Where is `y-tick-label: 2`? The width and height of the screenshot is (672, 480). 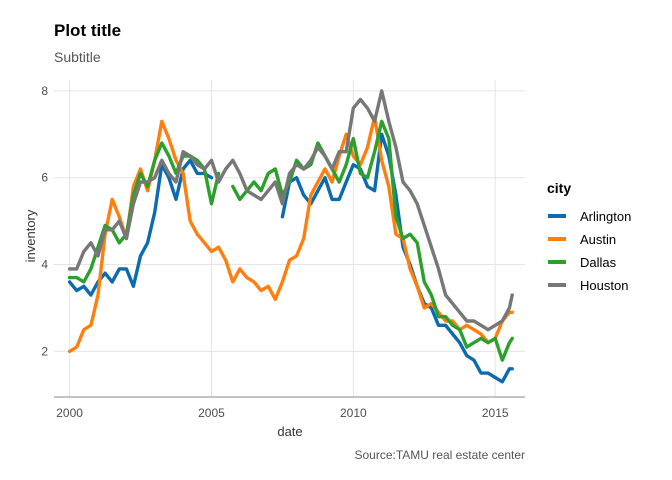 y-tick-label: 2 is located at coordinates (44, 351).